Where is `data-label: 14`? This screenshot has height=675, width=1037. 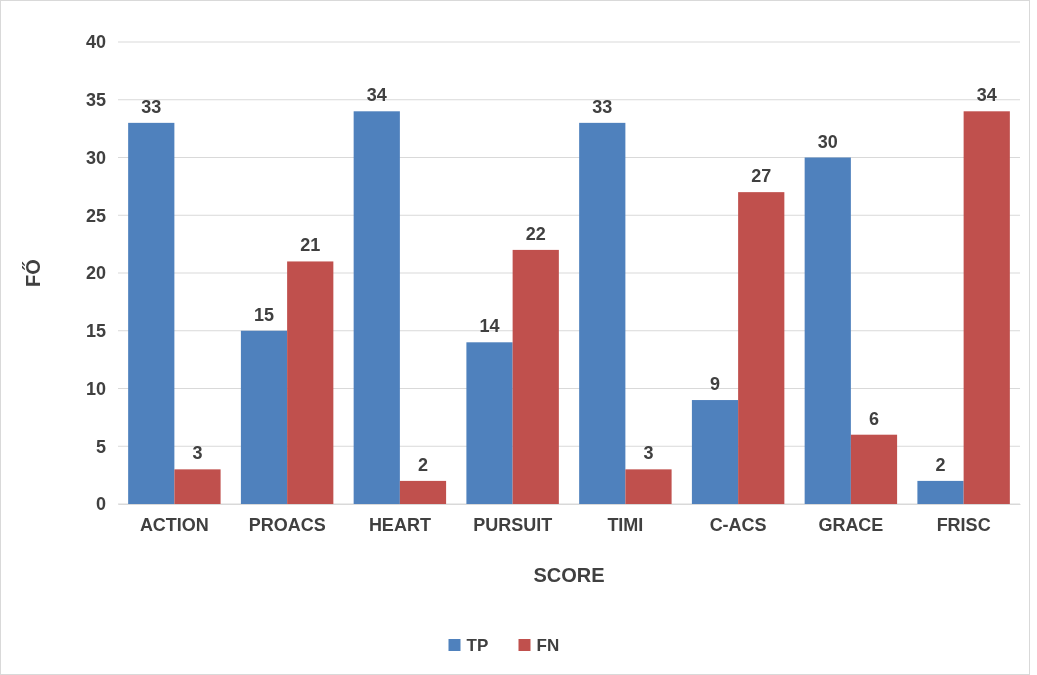
data-label: 14 is located at coordinates (489, 326).